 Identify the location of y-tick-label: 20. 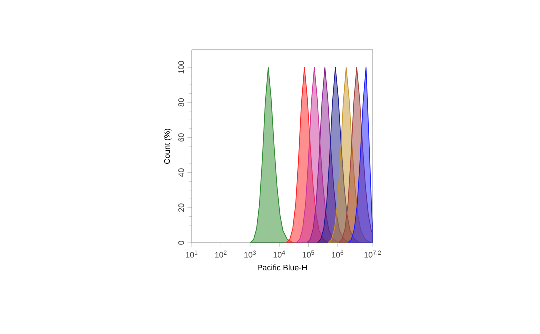
(181, 208).